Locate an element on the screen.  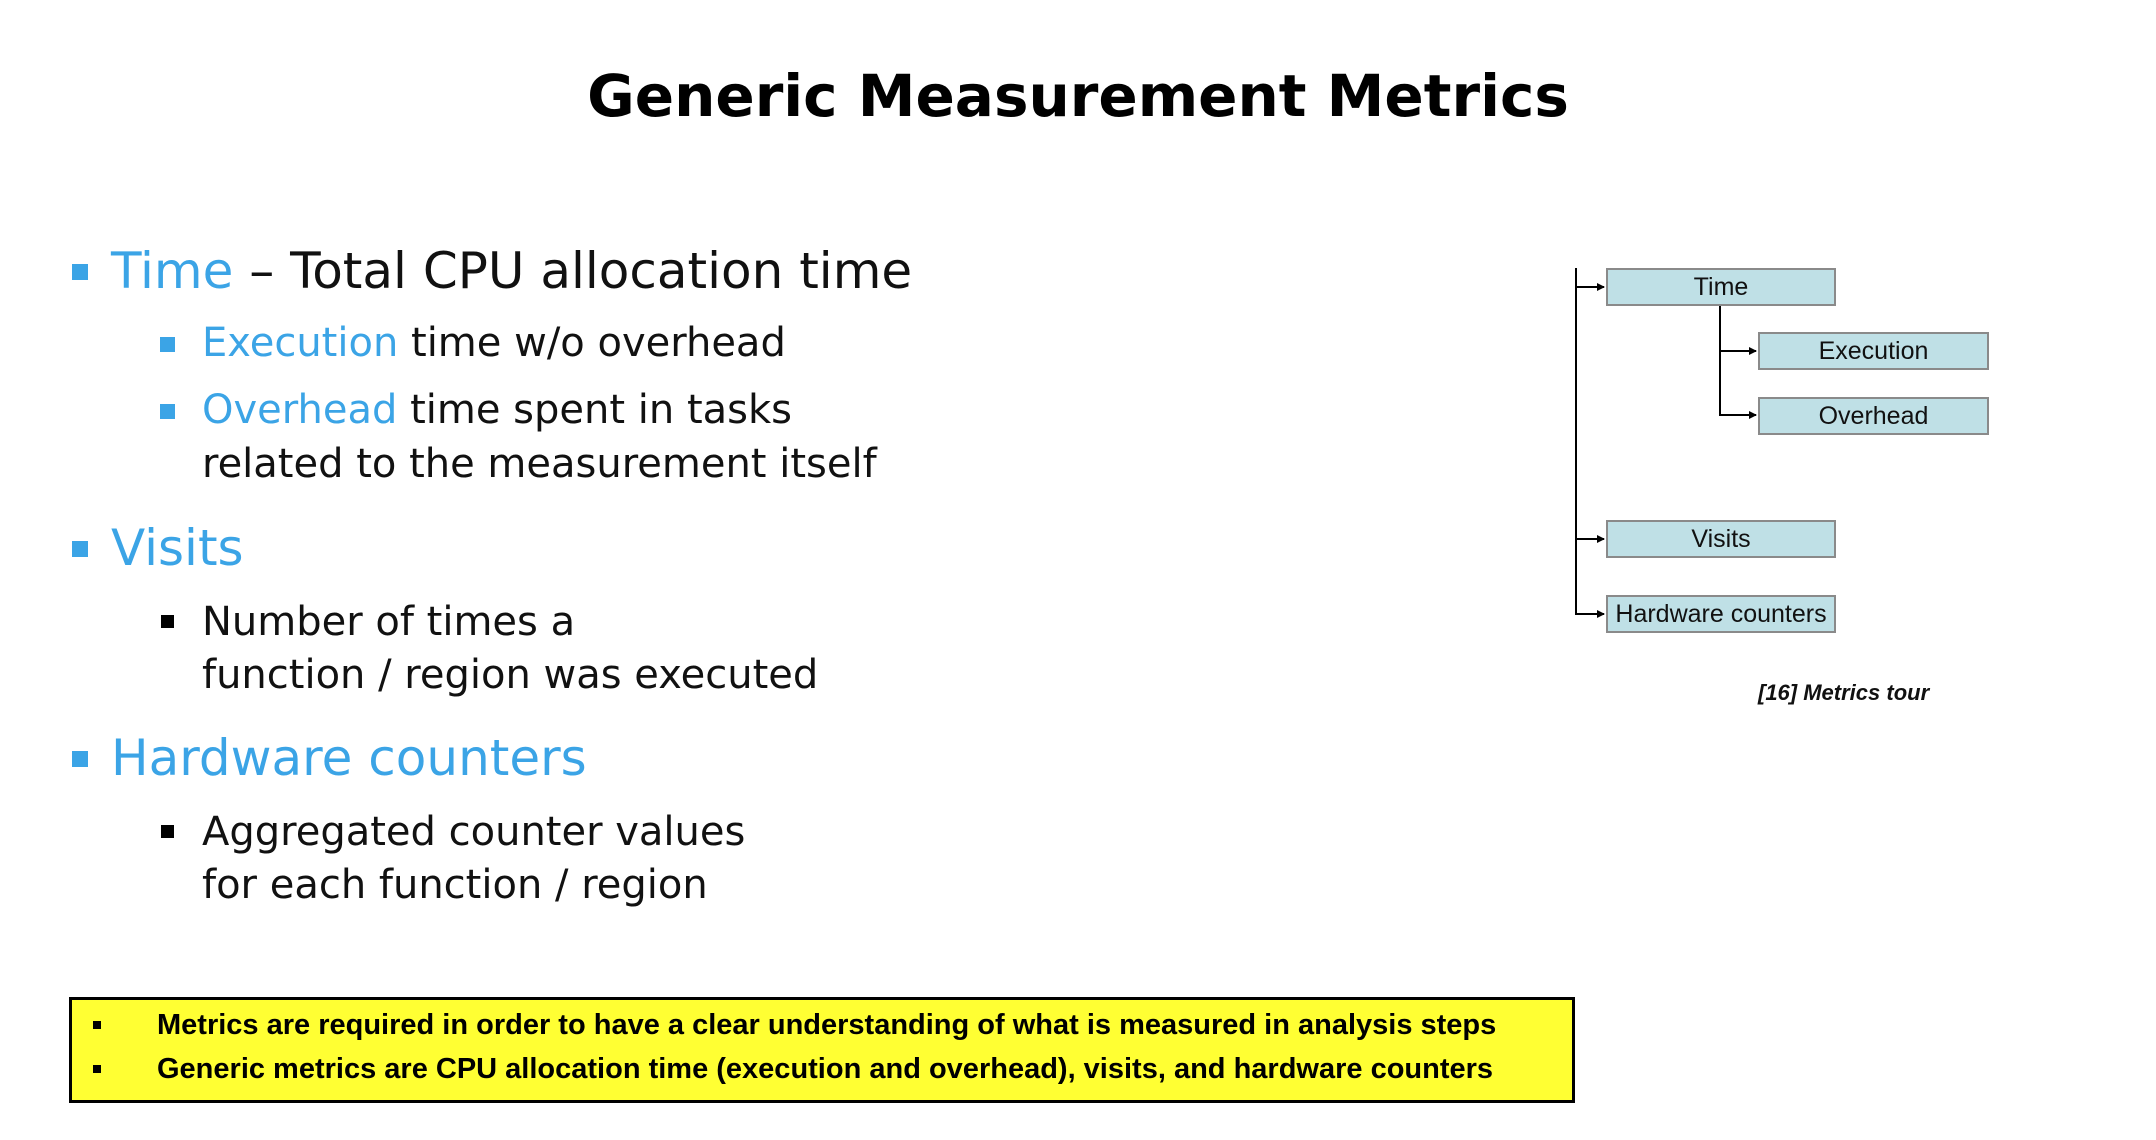
bullet-time: Time – Total CPU allocation time is located at coordinates (511, 271).